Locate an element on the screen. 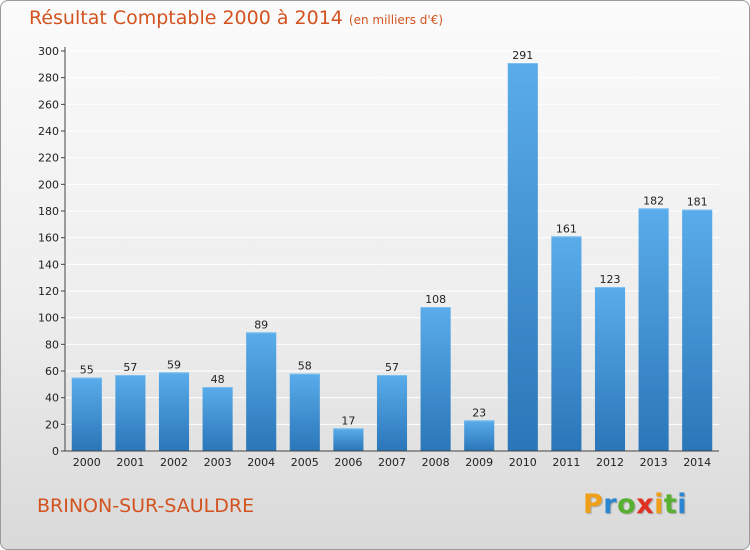 The image size is (750, 550). x-tick-label: 2005 is located at coordinates (305, 462).